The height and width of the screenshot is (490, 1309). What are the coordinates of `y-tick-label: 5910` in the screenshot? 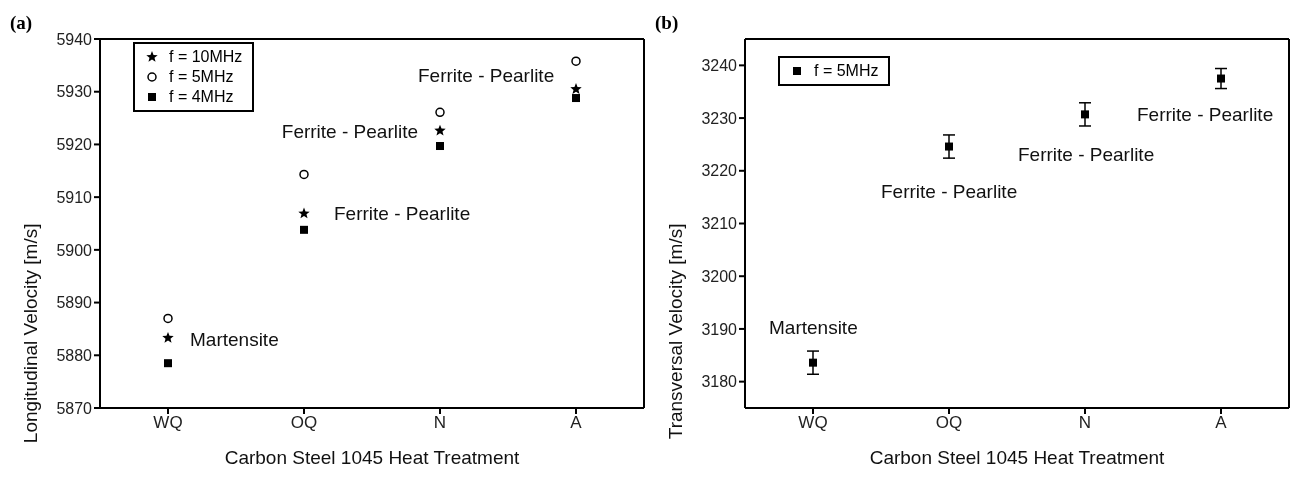 It's located at (74, 197).